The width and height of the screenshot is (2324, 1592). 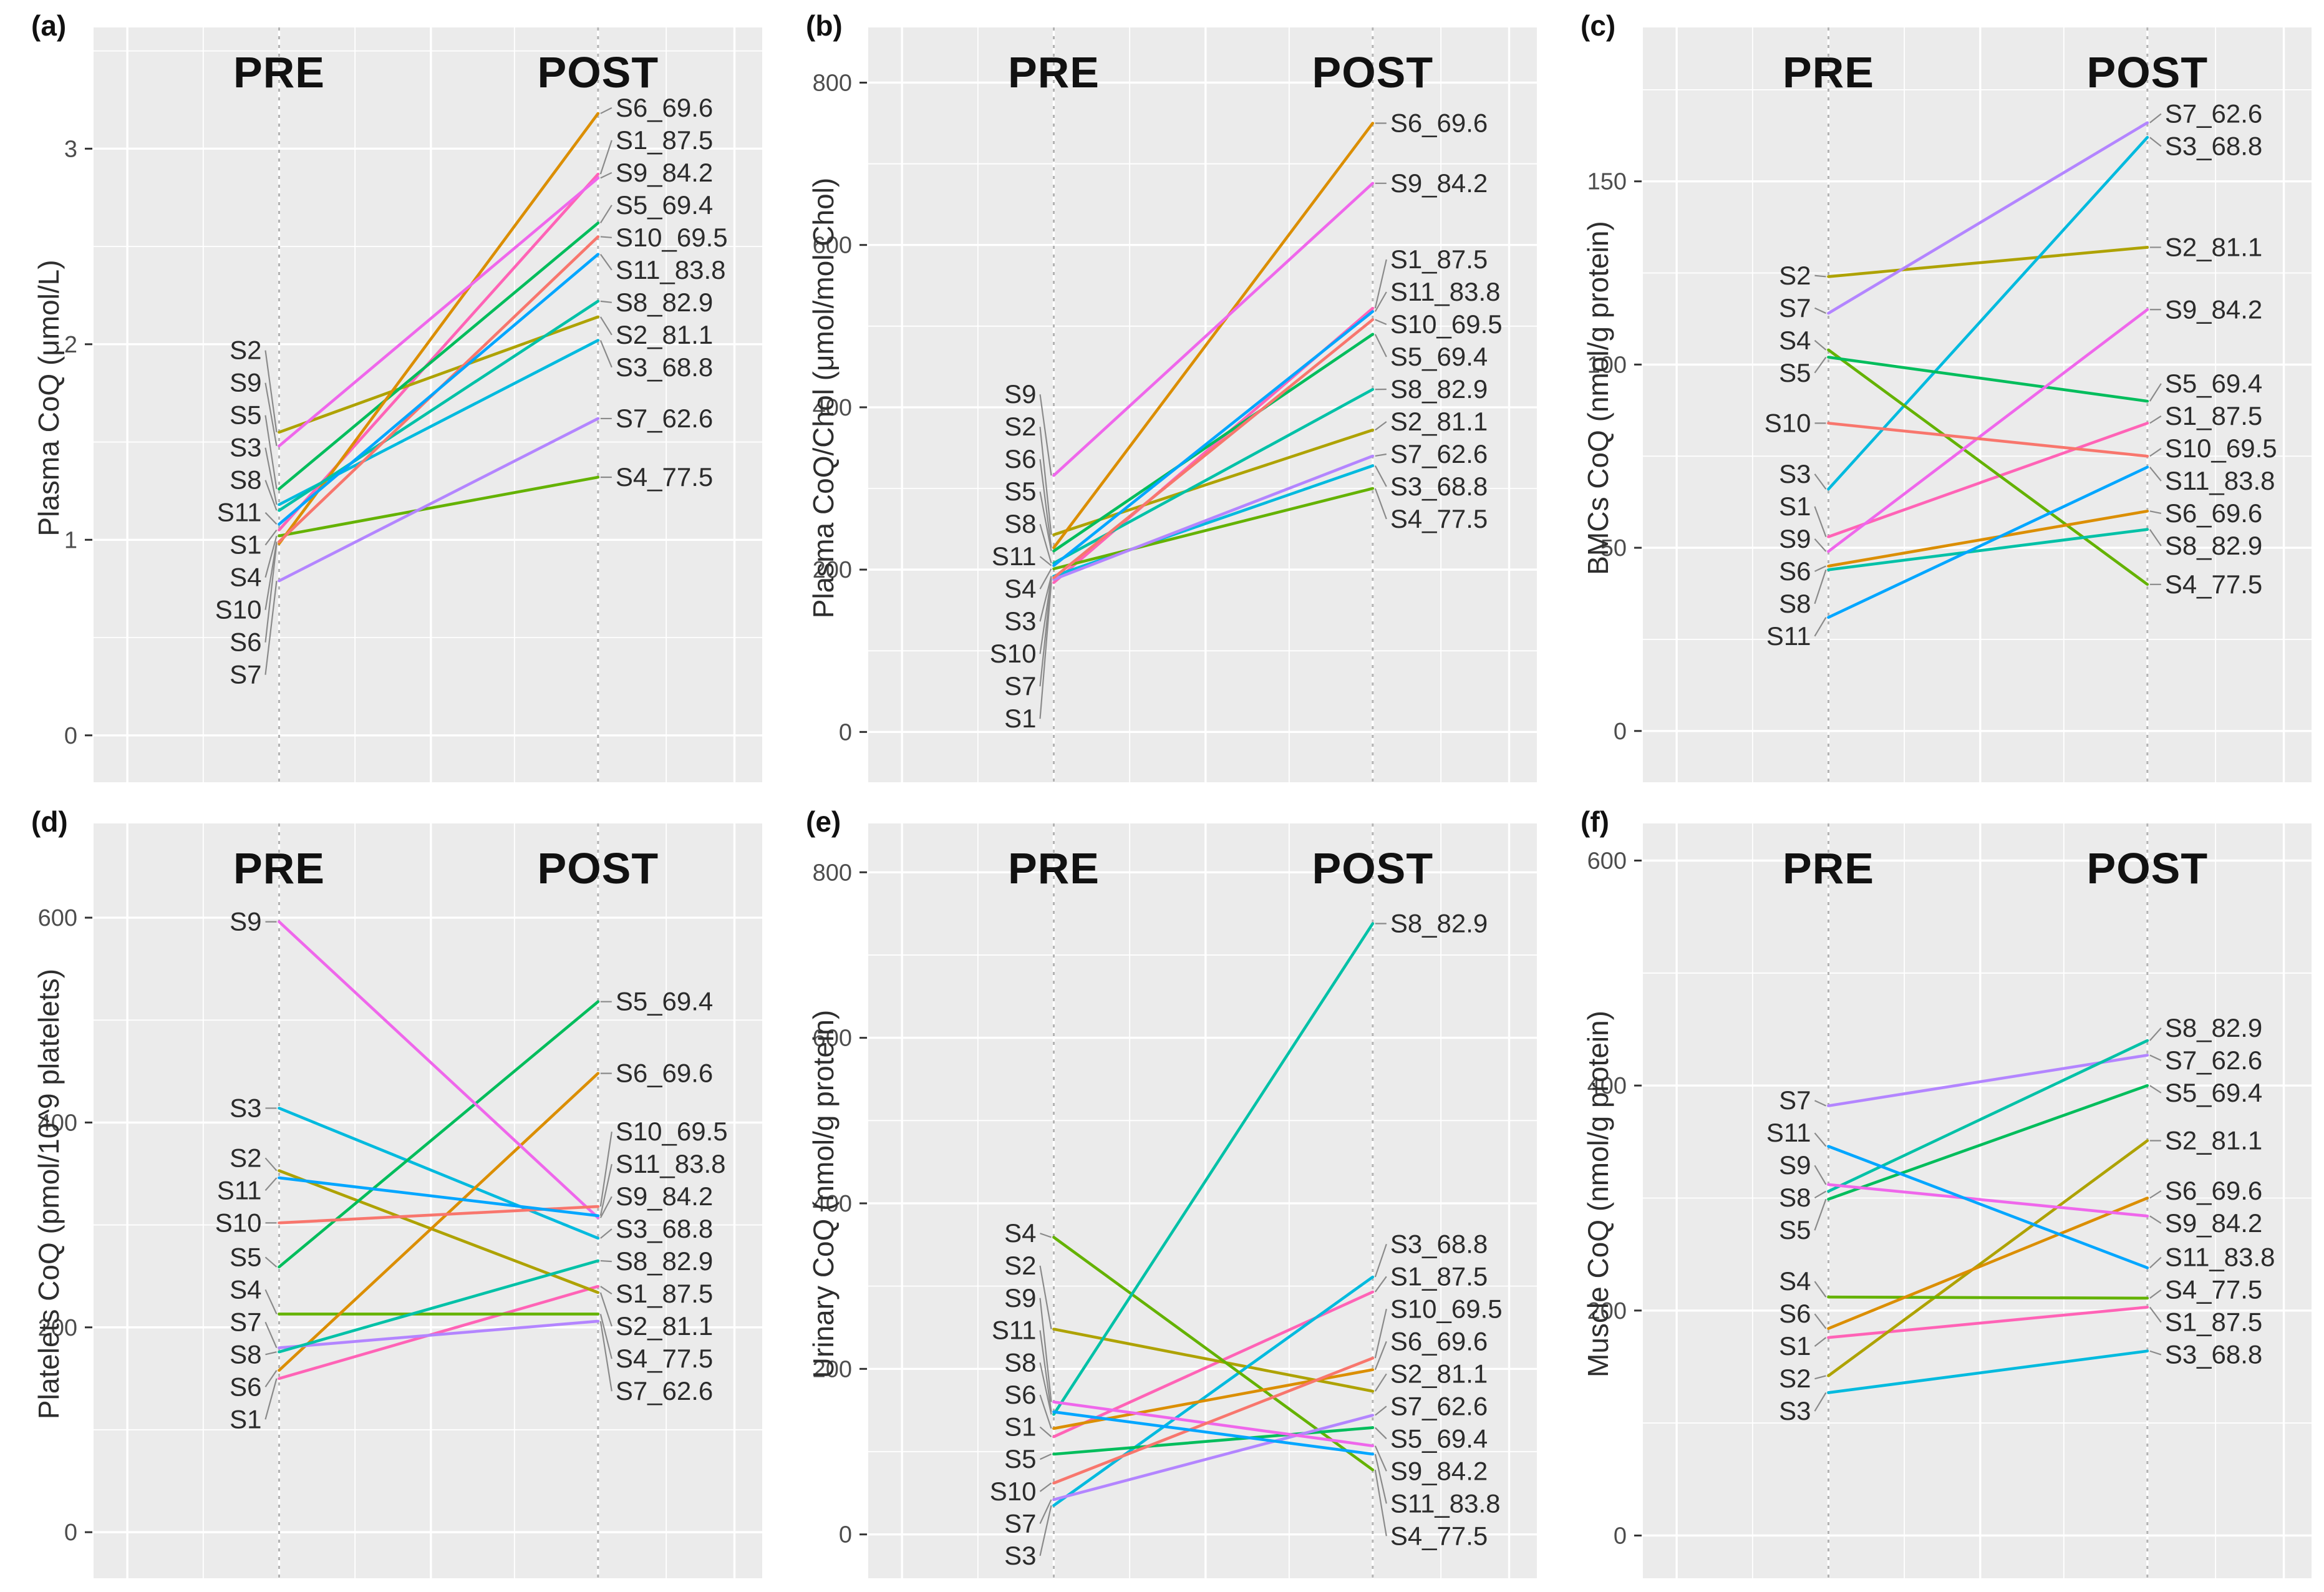 What do you see at coordinates (245, 545) in the screenshot?
I see `subject-label-pre: S1` at bounding box center [245, 545].